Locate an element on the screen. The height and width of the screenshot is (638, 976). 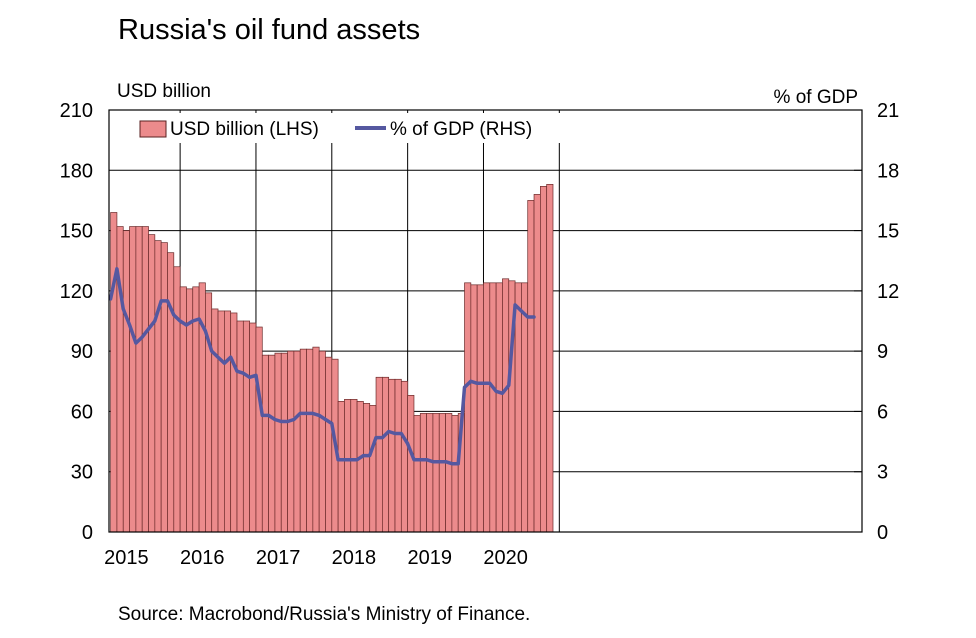
right-tick-label: 3 is located at coordinates (882, 473).